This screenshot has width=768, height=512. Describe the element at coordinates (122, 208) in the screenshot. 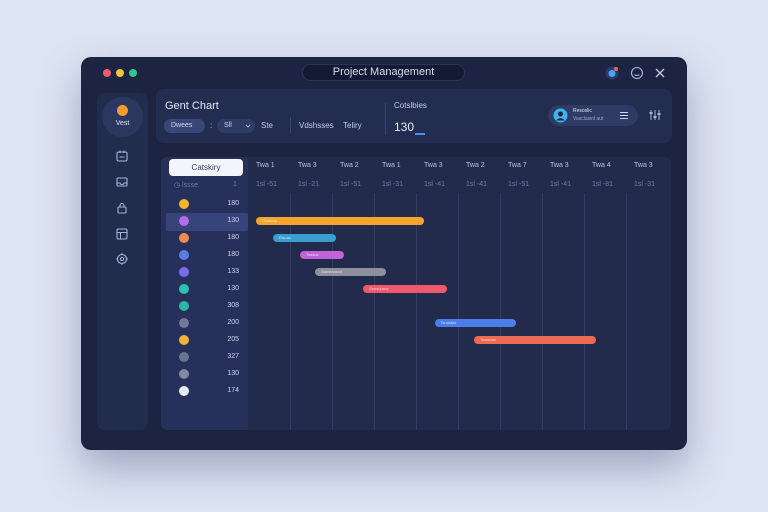

I see `lock-icon` at that location.